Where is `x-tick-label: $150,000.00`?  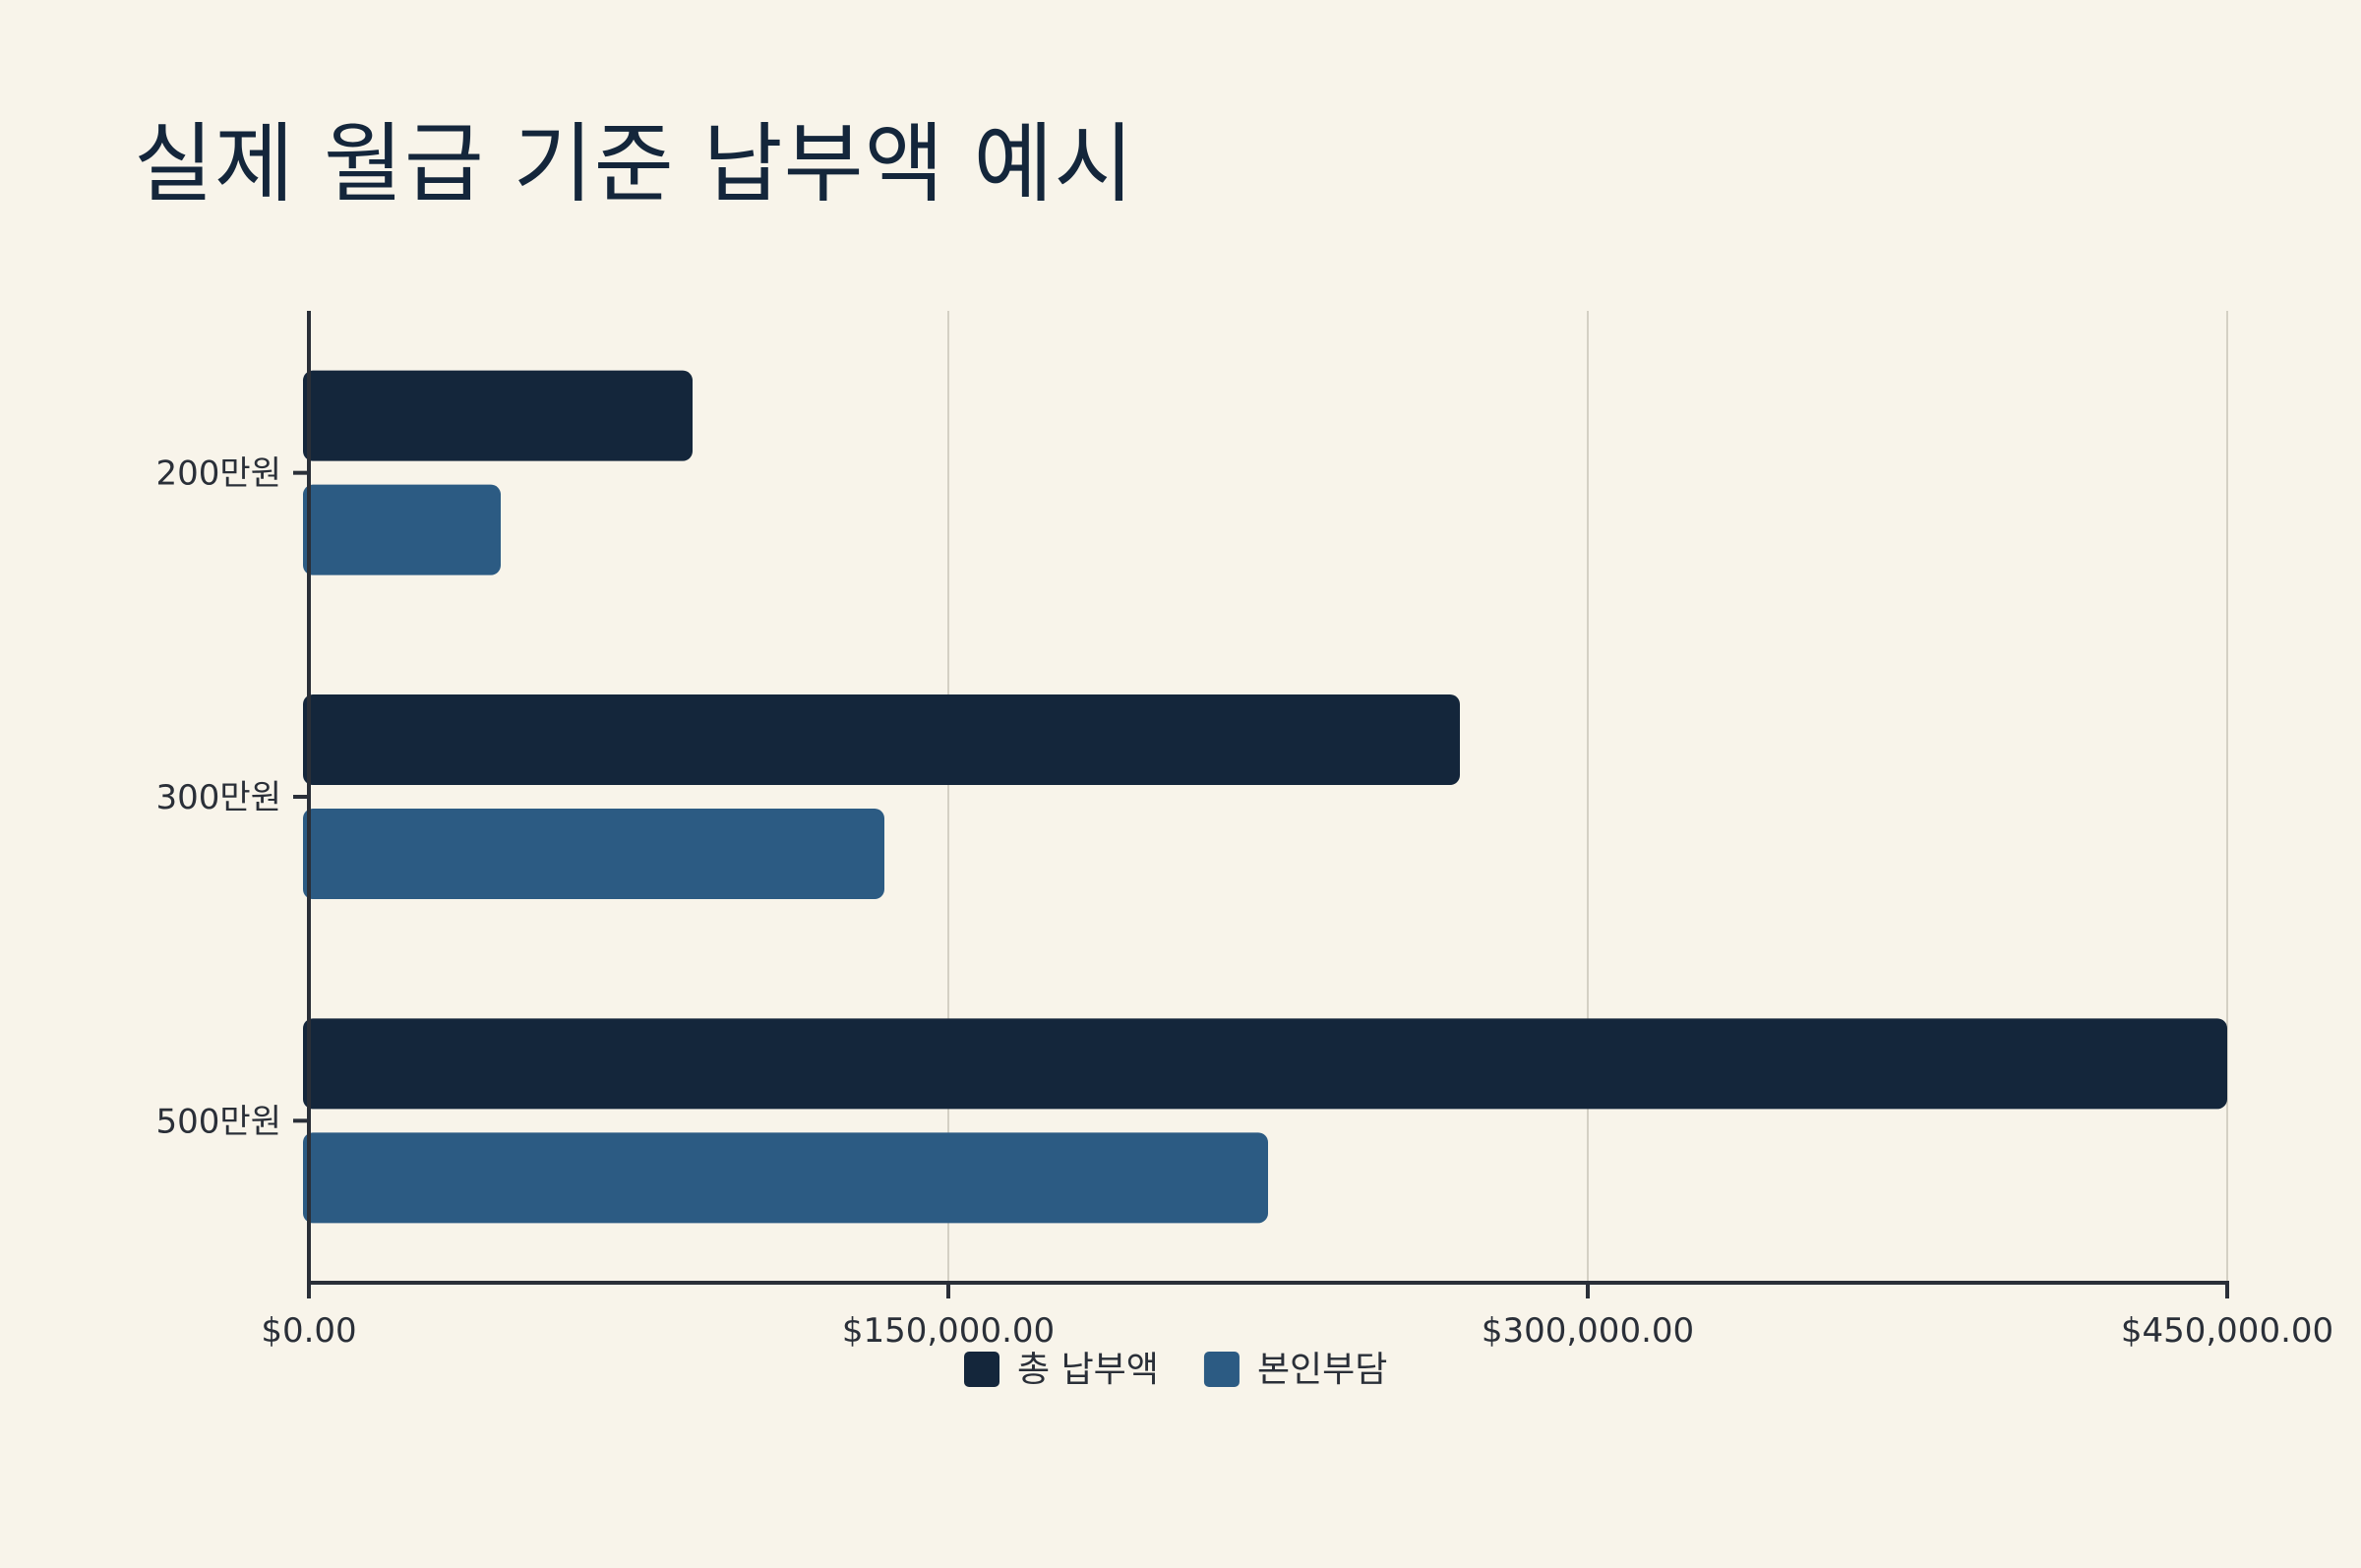
x-tick-label: $150,000.00 is located at coordinates (949, 1331).